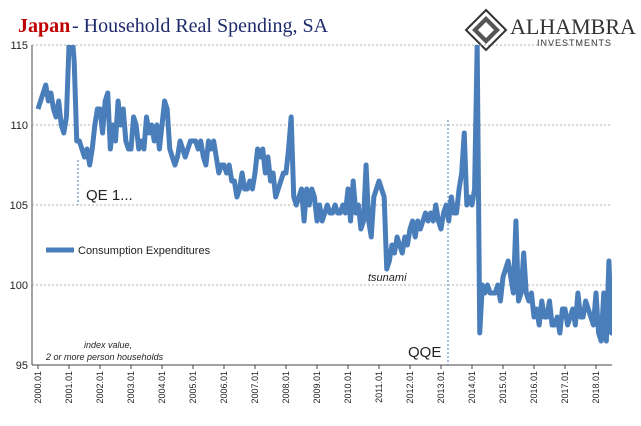  Describe the element at coordinates (472, 387) in the screenshot. I see `x-tick-label: 2014.01` at that location.